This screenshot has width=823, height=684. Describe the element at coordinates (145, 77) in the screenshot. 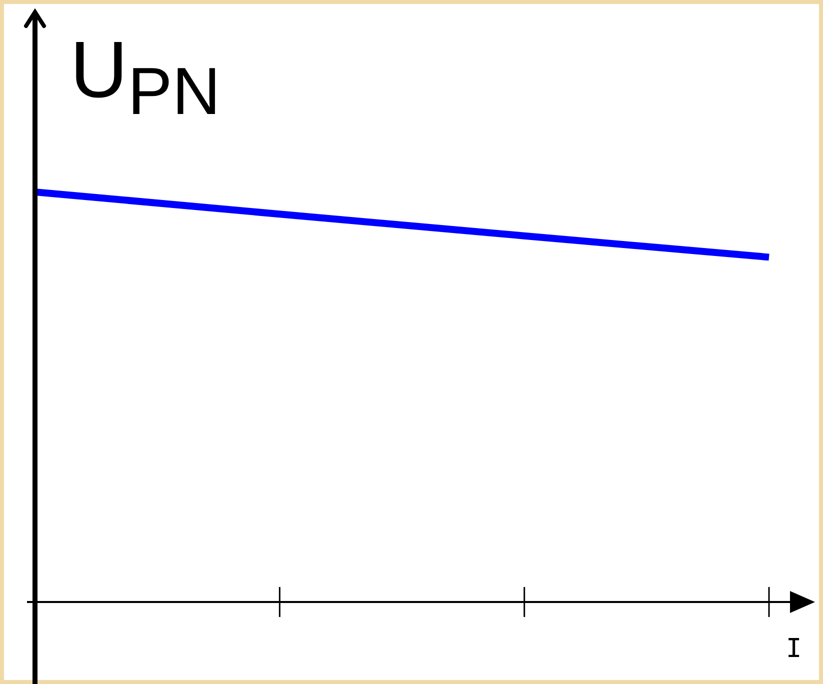

I see `y-axis-title: U$_{PN}$` at that location.